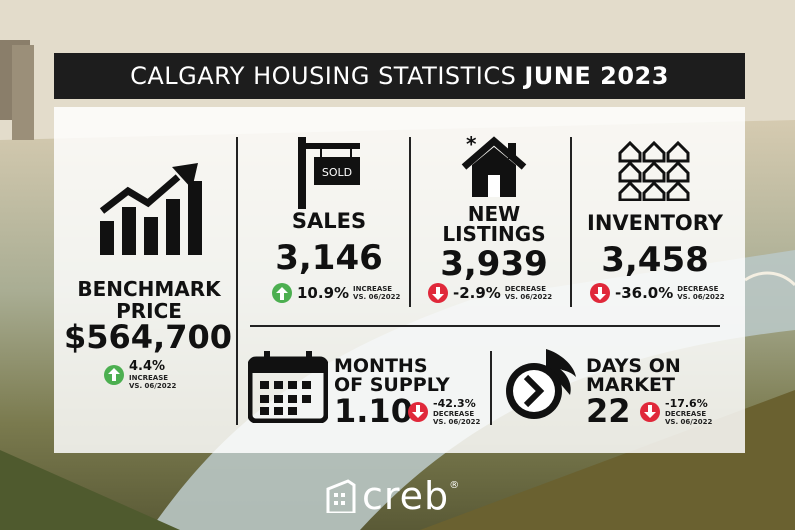 The width and height of the screenshot is (795, 530). Describe the element at coordinates (149, 289) in the screenshot. I see `benchmark-label-line1: BENCHMARK` at that location.